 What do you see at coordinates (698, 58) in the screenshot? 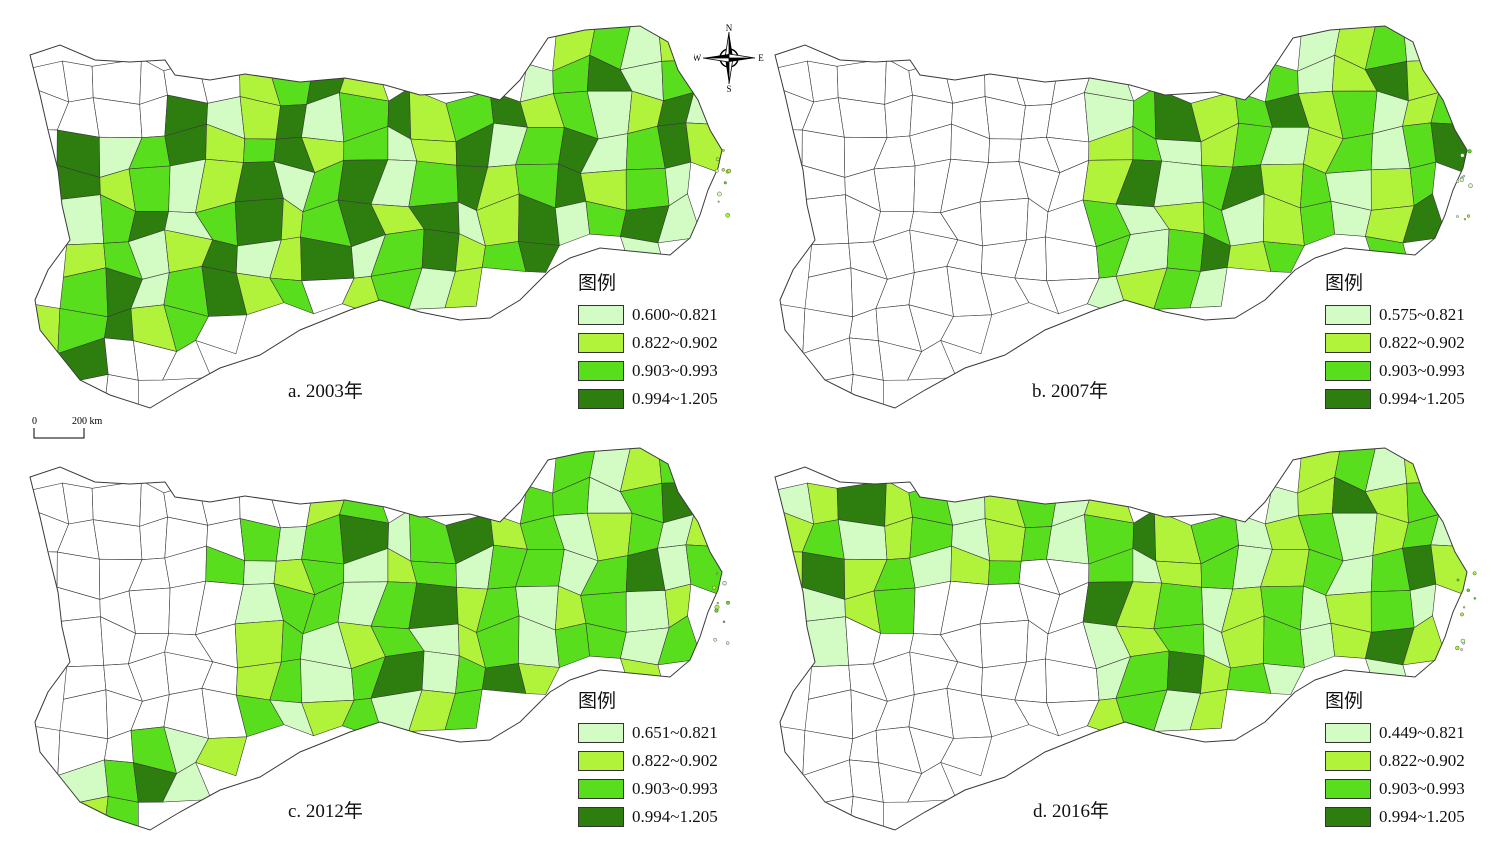
I see `compass-w: W` at bounding box center [698, 58].